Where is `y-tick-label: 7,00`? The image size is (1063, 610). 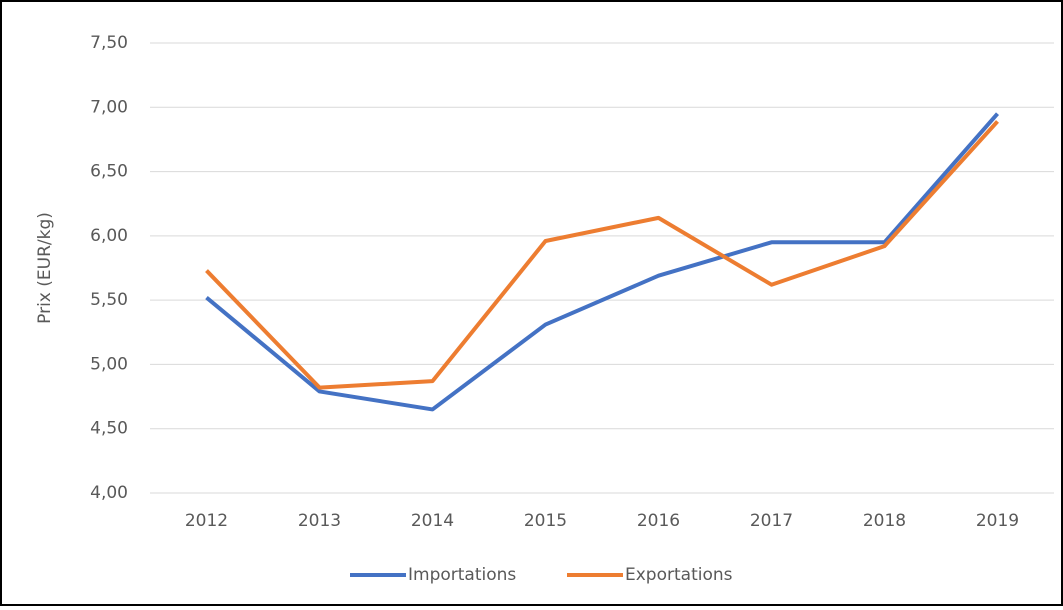
y-tick-label: 7,00 is located at coordinates (109, 107).